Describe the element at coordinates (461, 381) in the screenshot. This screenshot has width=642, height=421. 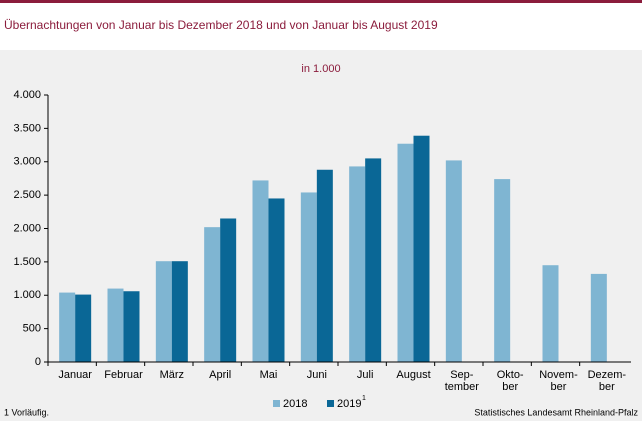
I see `x-tick-label: Sep- tember` at that location.